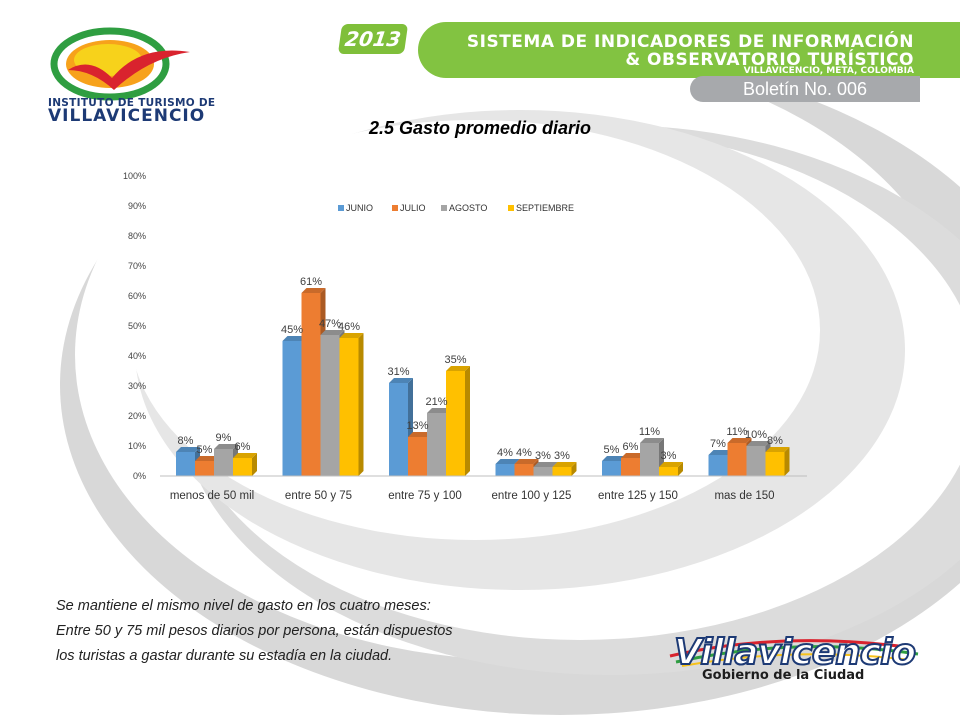 This screenshot has height=720, width=960. Describe the element at coordinates (638, 496) in the screenshot. I see `x-tick-label: entre 125 y 150` at that location.